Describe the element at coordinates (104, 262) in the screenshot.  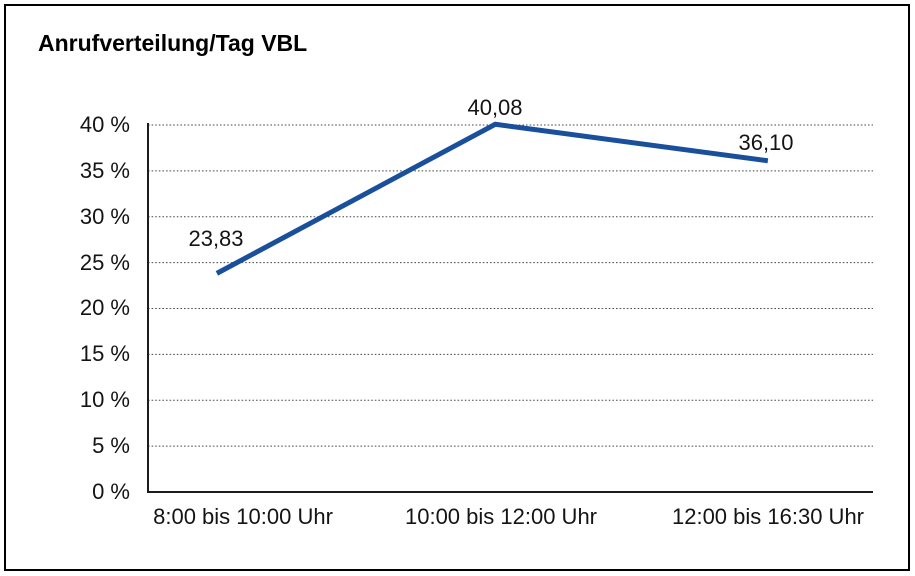
I see `y-axis-tick-label: 25 %` at that location.